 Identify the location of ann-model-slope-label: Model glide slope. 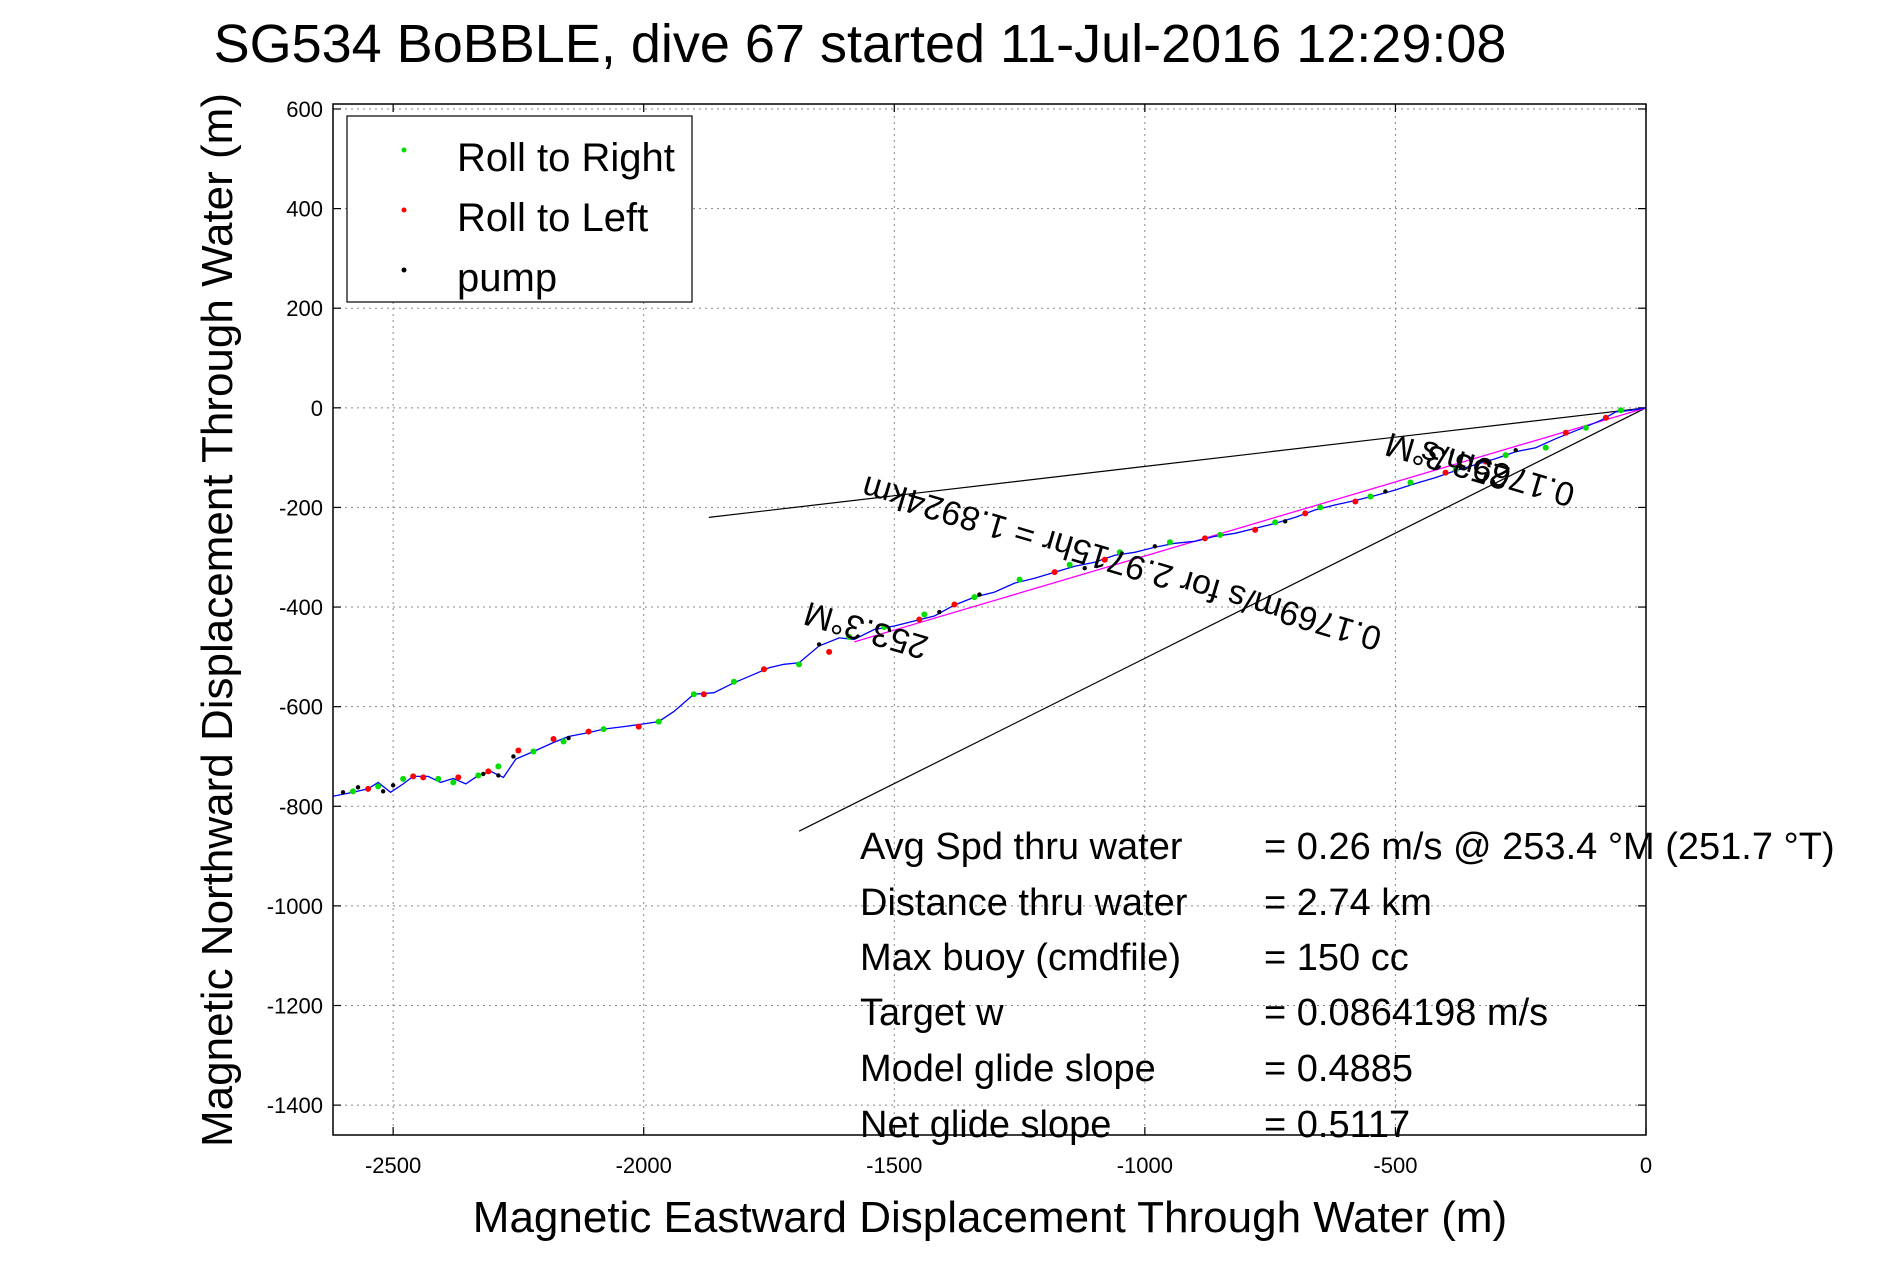
(1008, 1069).